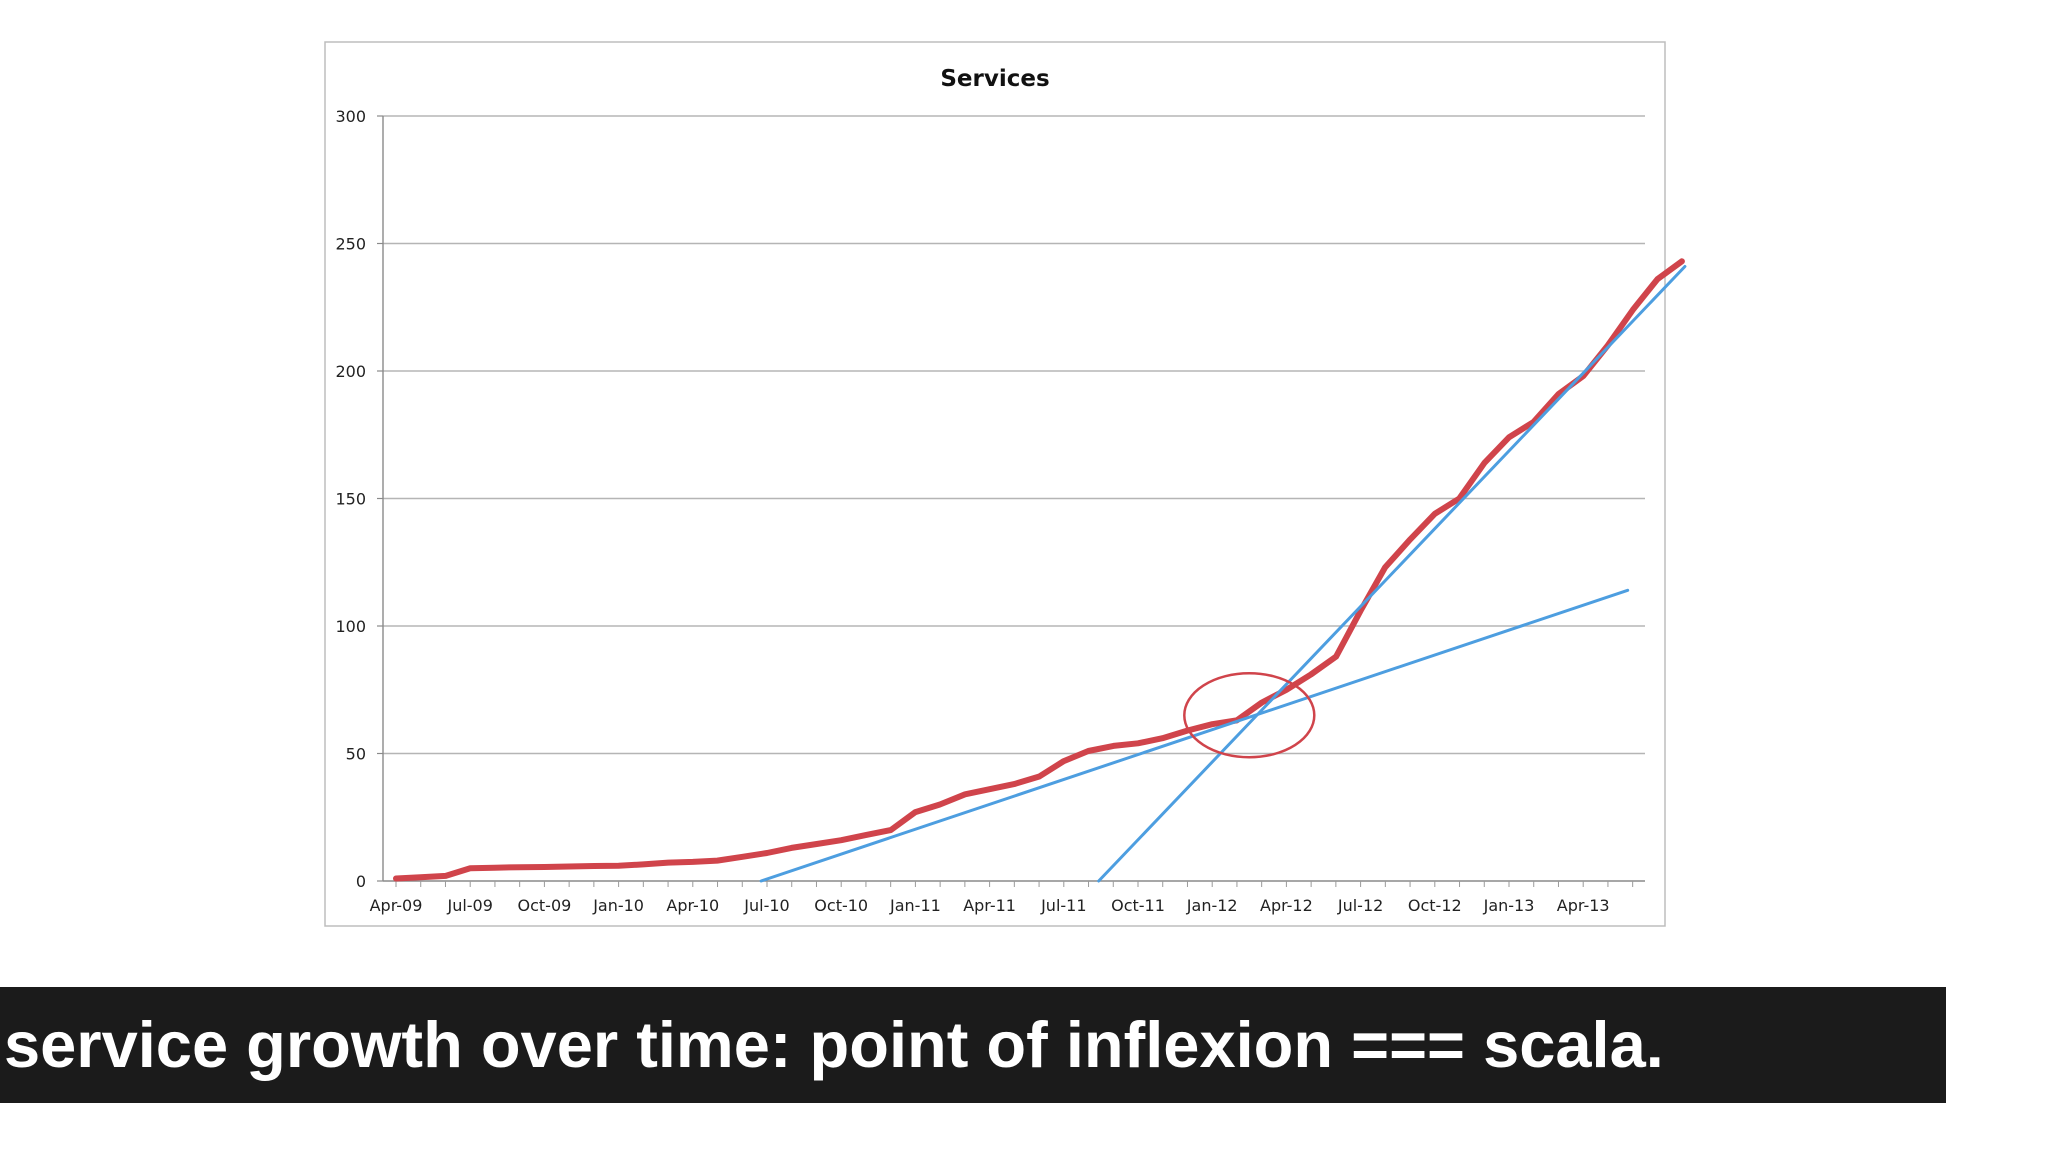 The width and height of the screenshot is (2048, 1152). Describe the element at coordinates (356, 754) in the screenshot. I see `y-tick-label: 50` at that location.